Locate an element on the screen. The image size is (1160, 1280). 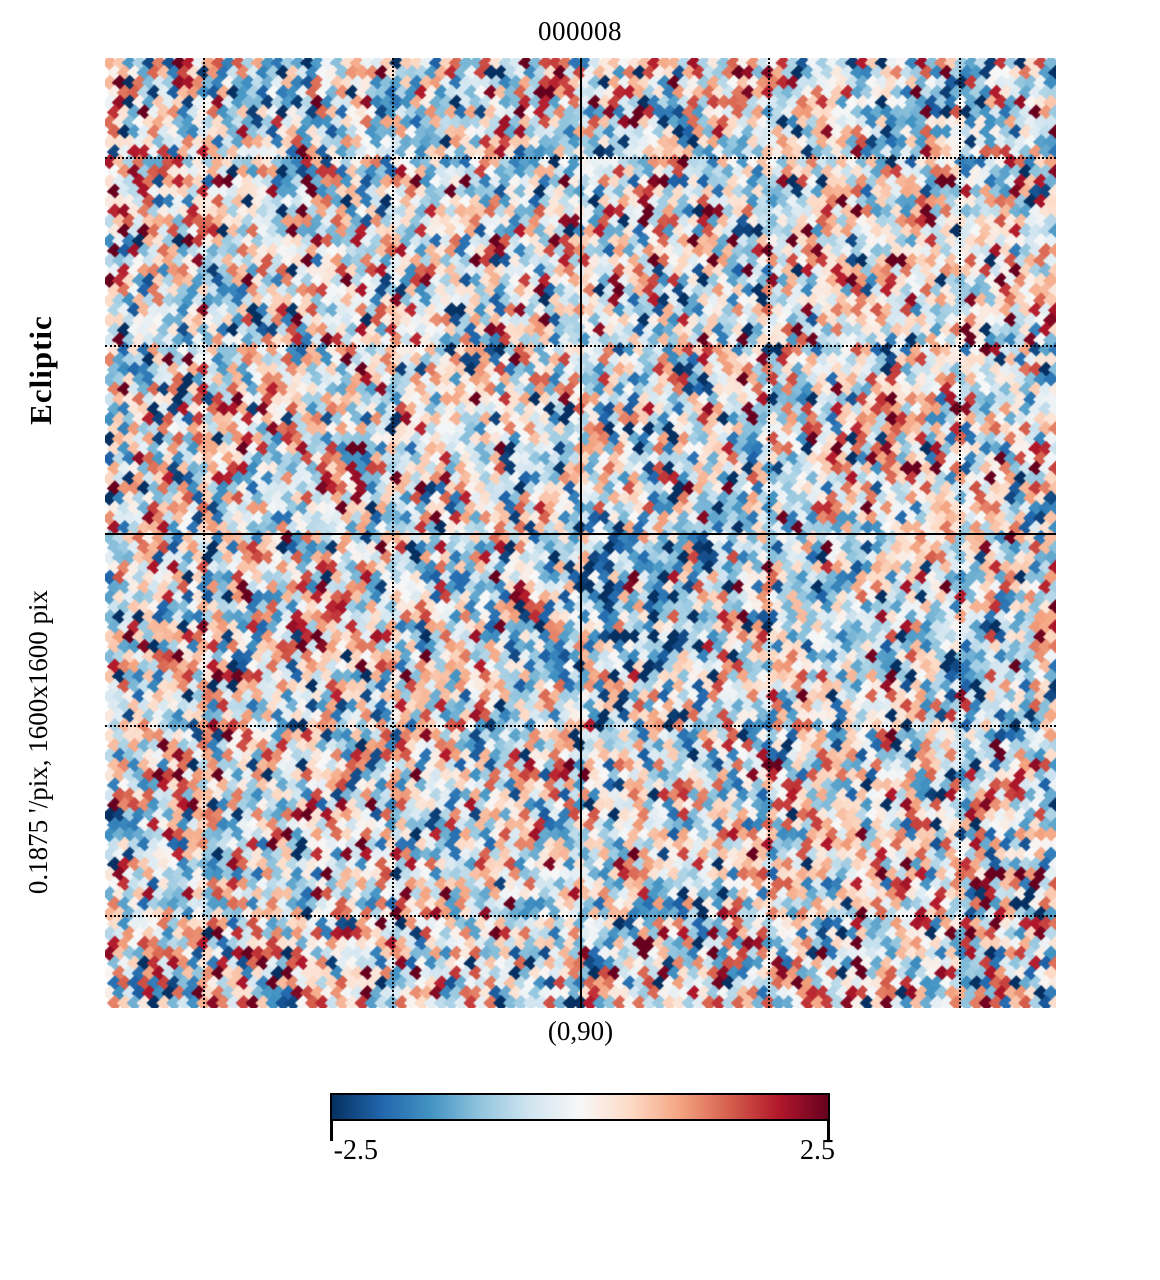
colorbar-gradient is located at coordinates (580, 1107).